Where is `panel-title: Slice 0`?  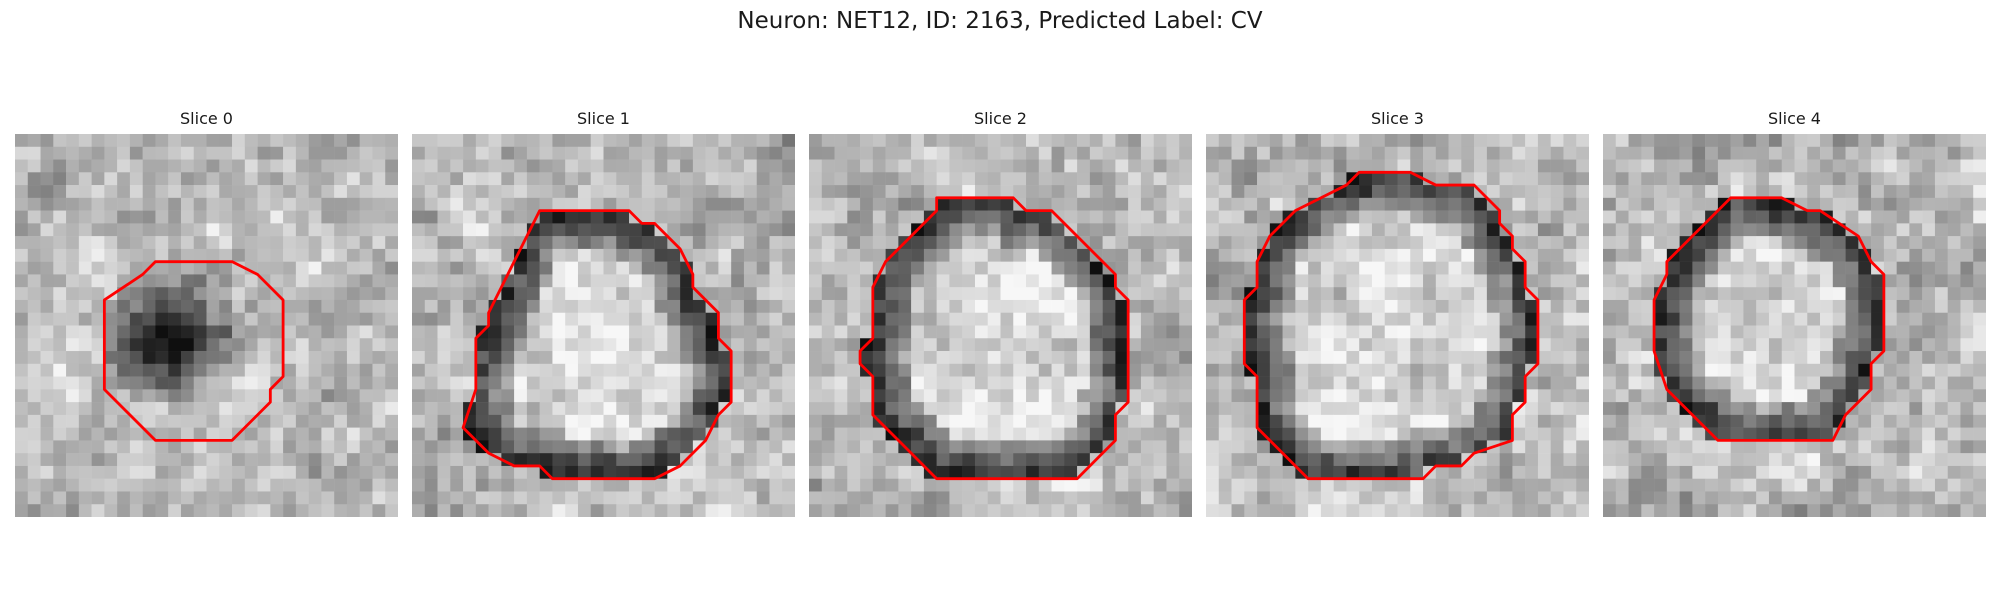
panel-title: Slice 0 is located at coordinates (206, 118).